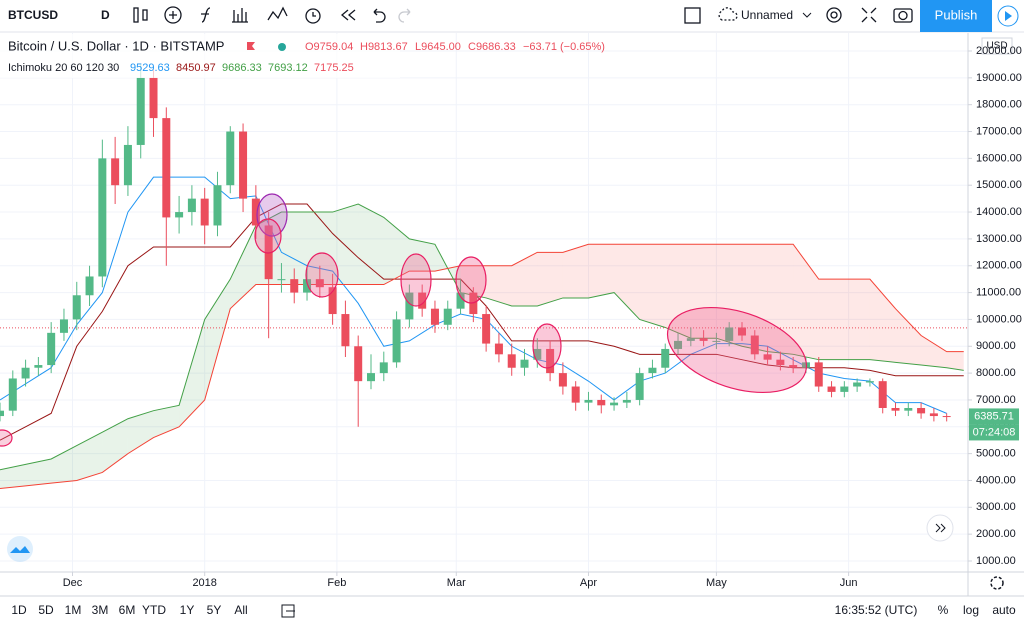 This screenshot has width=1024, height=631. What do you see at coordinates (251, 46) in the screenshot?
I see `flag-icon` at bounding box center [251, 46].